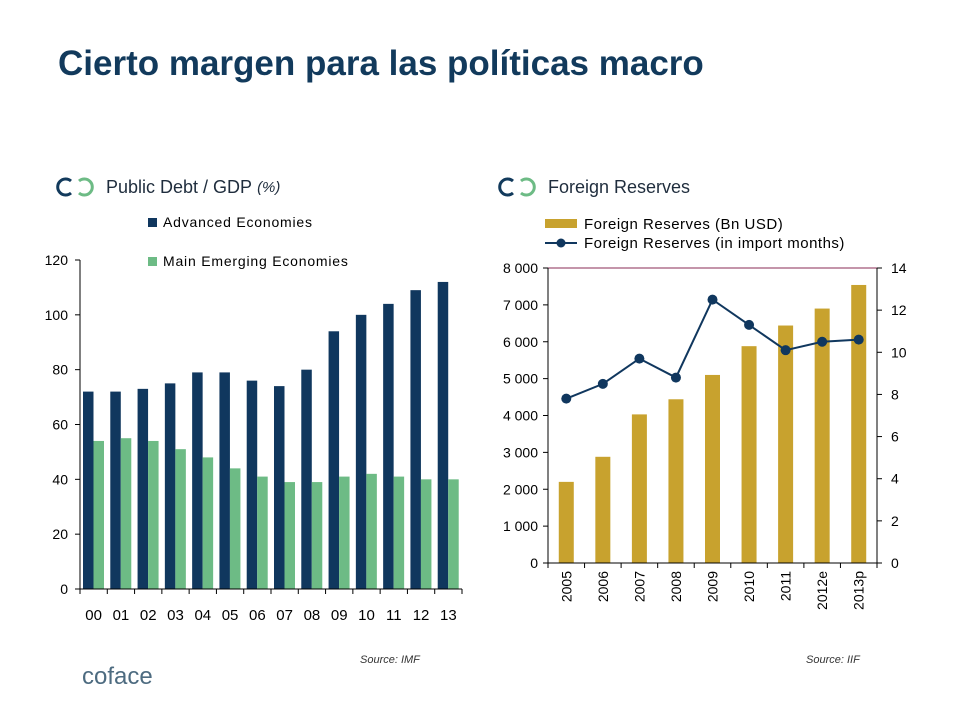 This screenshot has width=960, height=720. What do you see at coordinates (60, 534) in the screenshot?
I see `y-tick-label: 20` at bounding box center [60, 534].